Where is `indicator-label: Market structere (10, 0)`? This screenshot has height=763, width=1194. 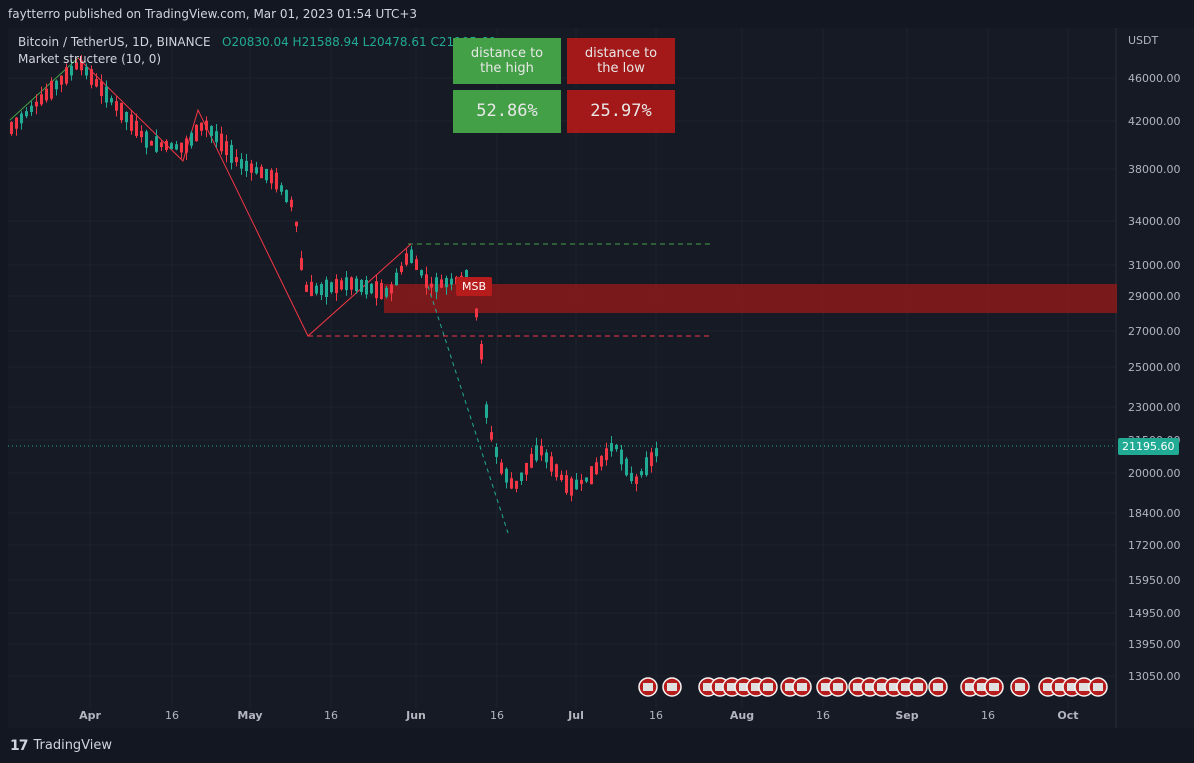 indicator-label: Market structere (10, 0) is located at coordinates (90, 59).